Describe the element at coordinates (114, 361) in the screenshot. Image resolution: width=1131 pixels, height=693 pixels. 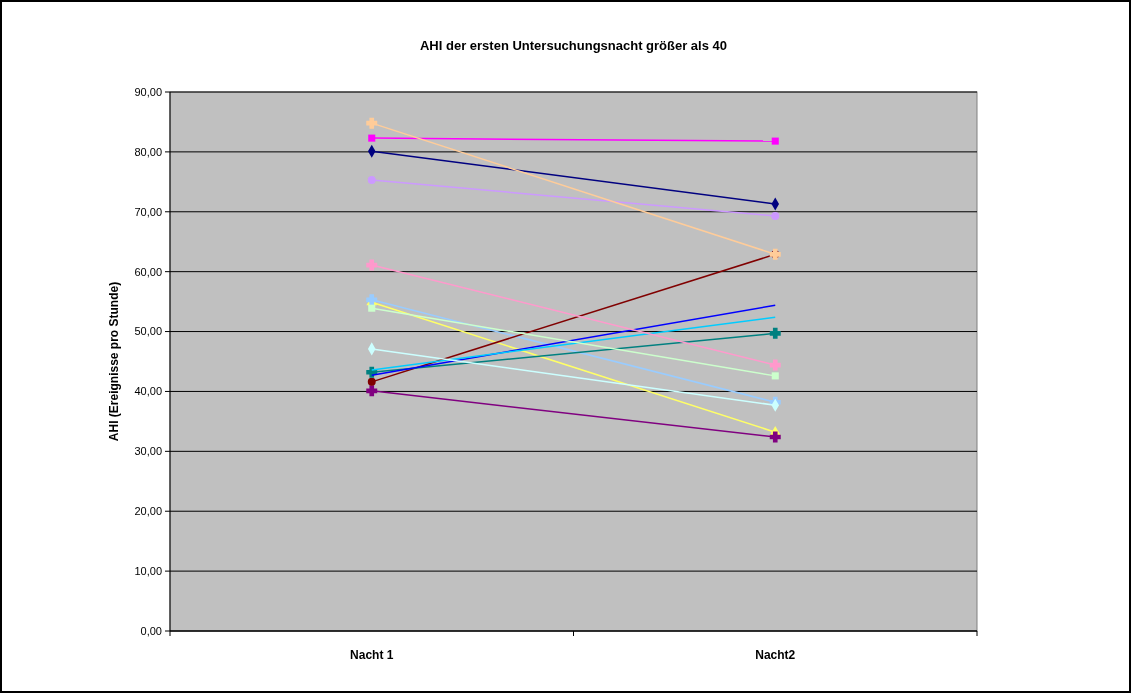
I see `y-axis-title: AHI (Ereignisse pro Stunde)` at that location.